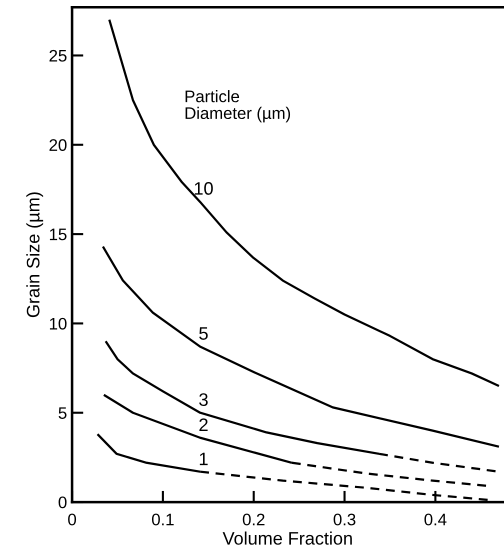 The image size is (504, 556). Describe the element at coordinates (435, 520) in the screenshot. I see `x-tick-label: 0.4` at that location.